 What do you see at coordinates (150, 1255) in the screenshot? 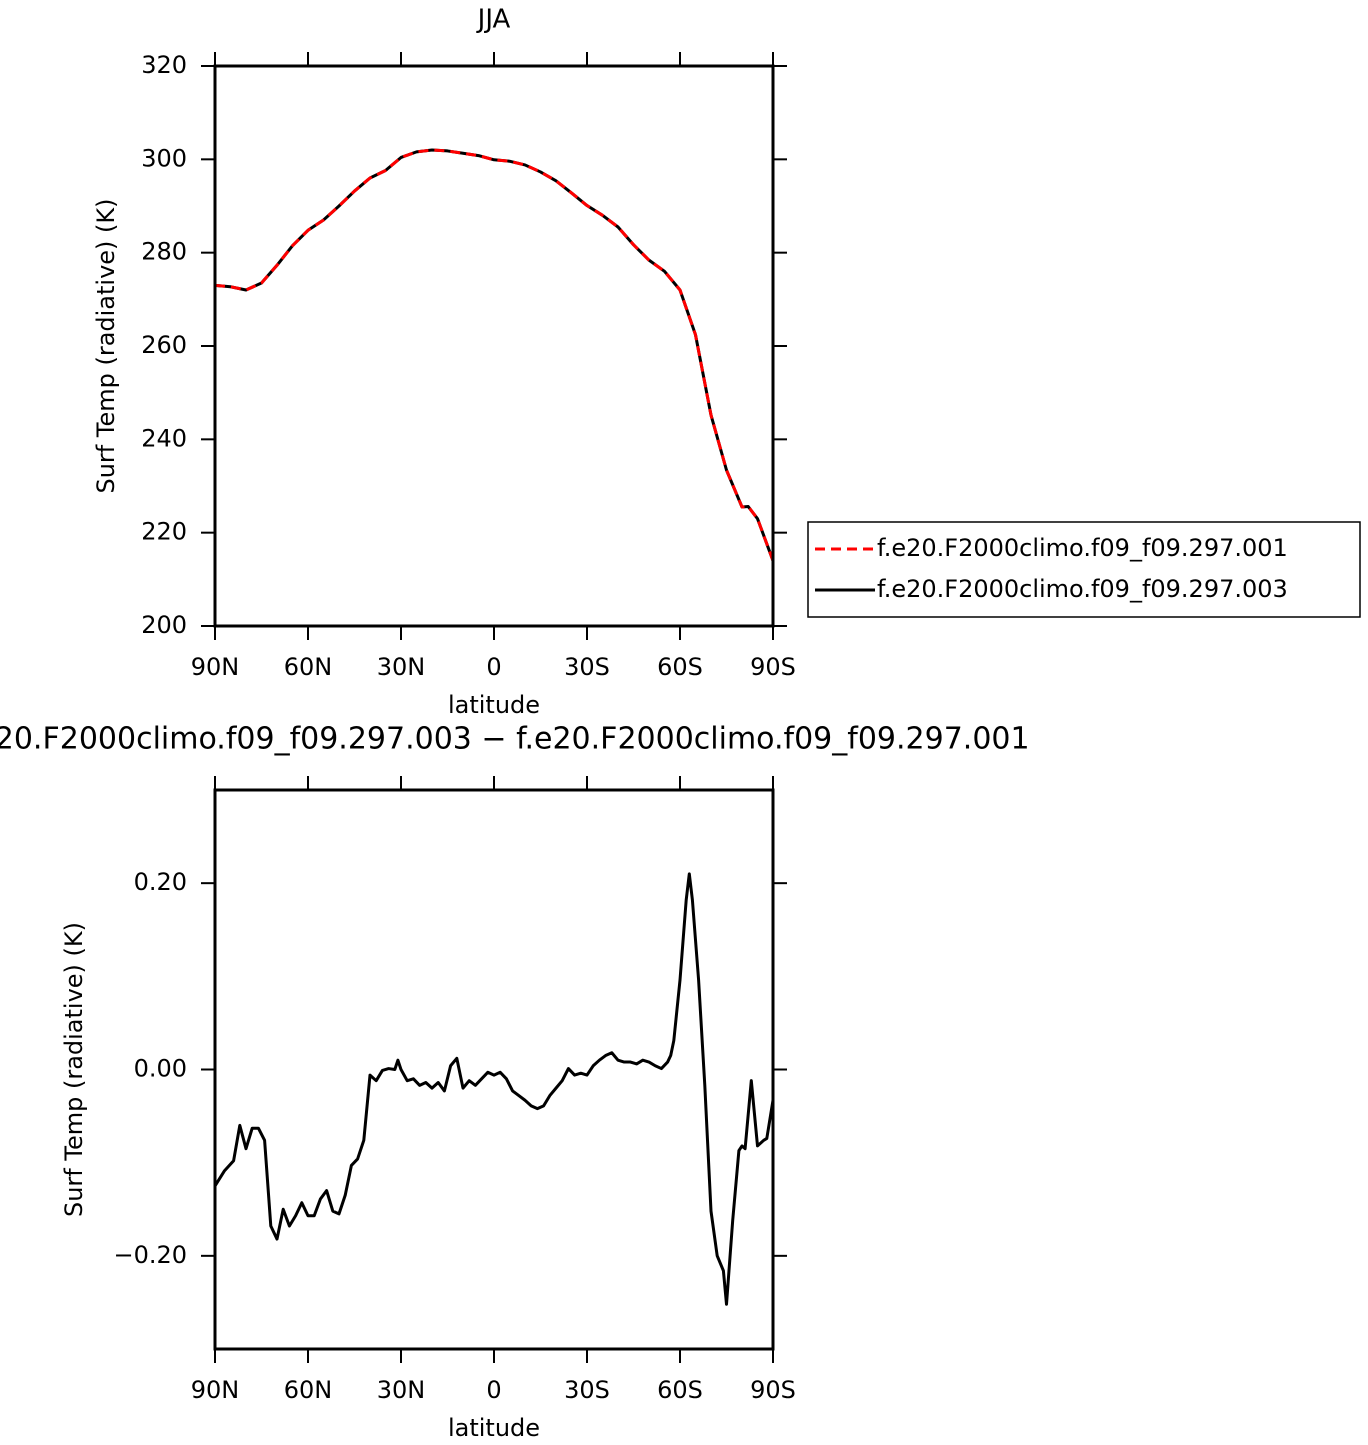
I see `y-tick-label: −0.20` at bounding box center [150, 1255].